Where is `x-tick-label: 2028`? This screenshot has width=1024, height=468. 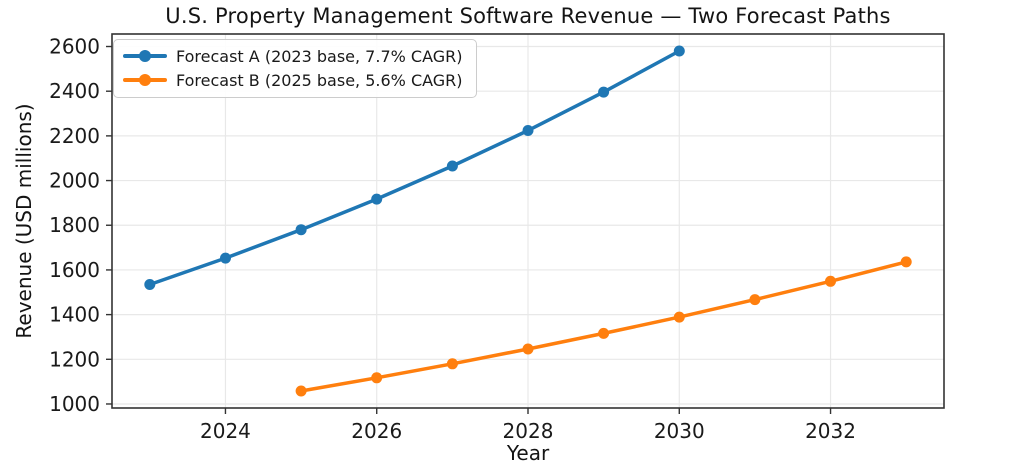
x-tick-label: 2028 is located at coordinates (528, 431).